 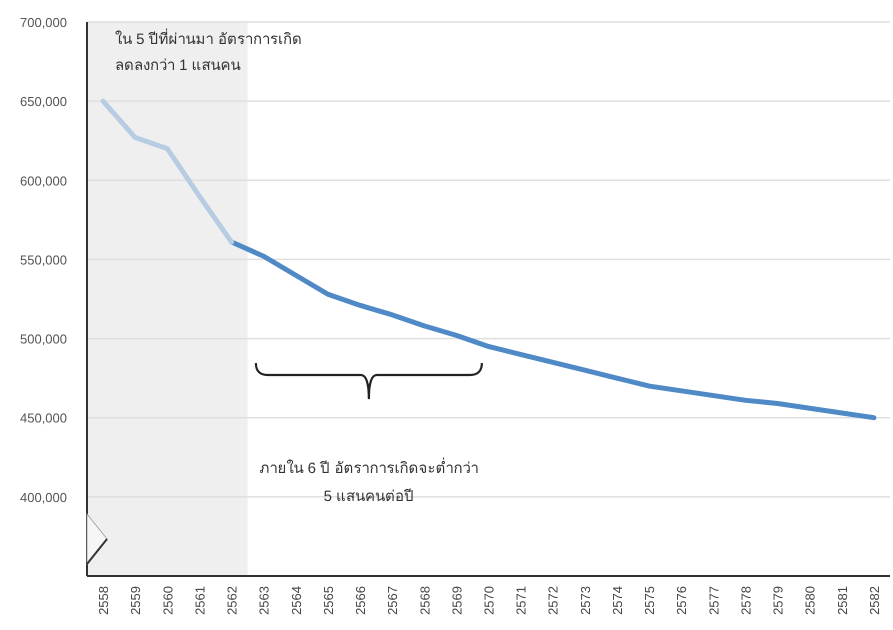 What do you see at coordinates (553, 600) in the screenshot?
I see `x-tick-label: 2572` at bounding box center [553, 600].